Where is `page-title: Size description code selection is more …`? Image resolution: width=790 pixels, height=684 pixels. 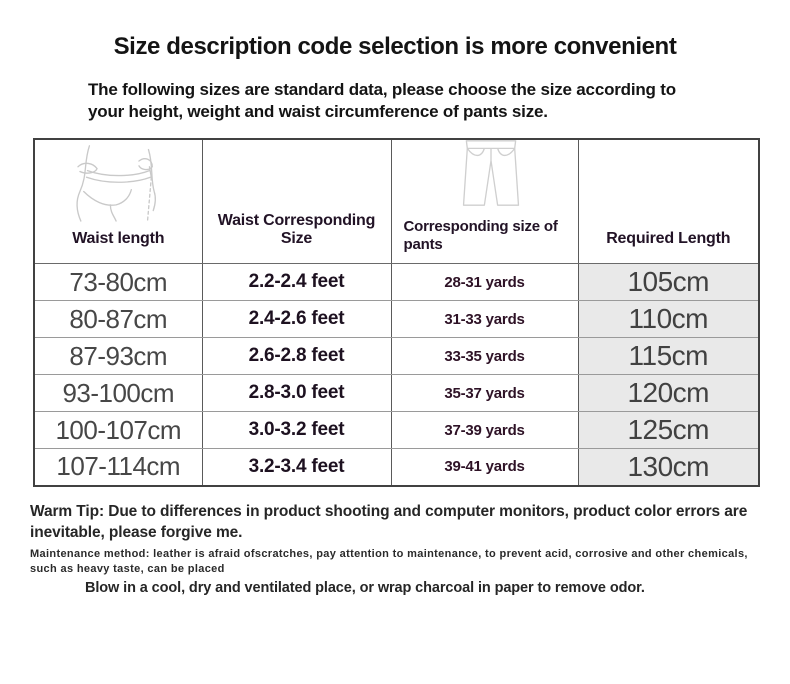 page-title: Size description code selection is more … is located at coordinates (395, 46).